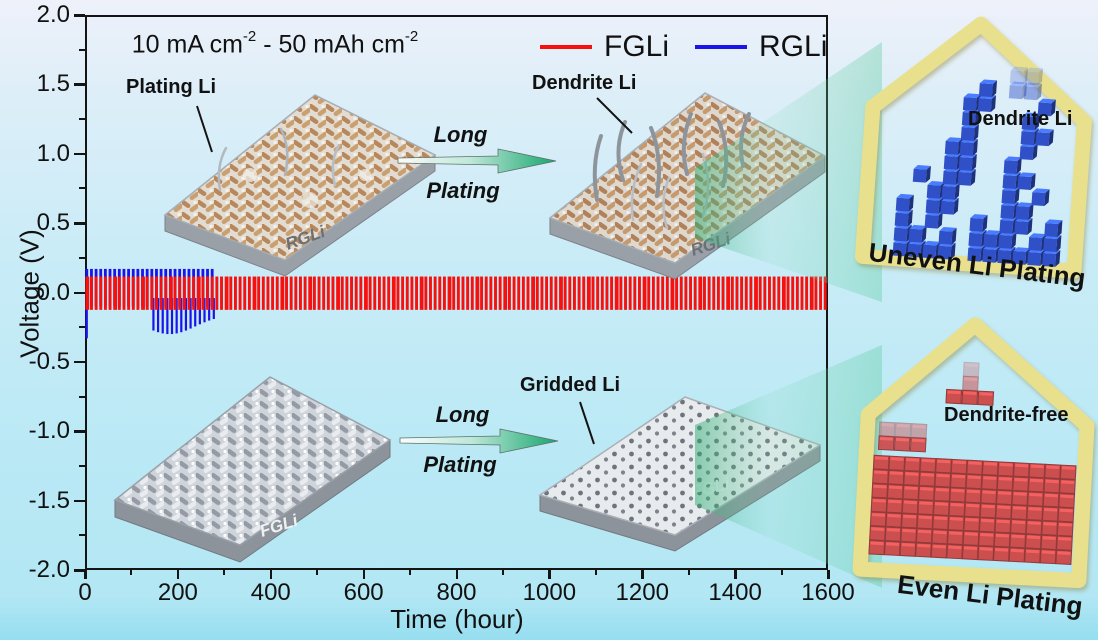 This screenshot has width=1098, height=640. What do you see at coordinates (49, 569) in the screenshot?
I see `ticklabel: -2.0` at bounding box center [49, 569].